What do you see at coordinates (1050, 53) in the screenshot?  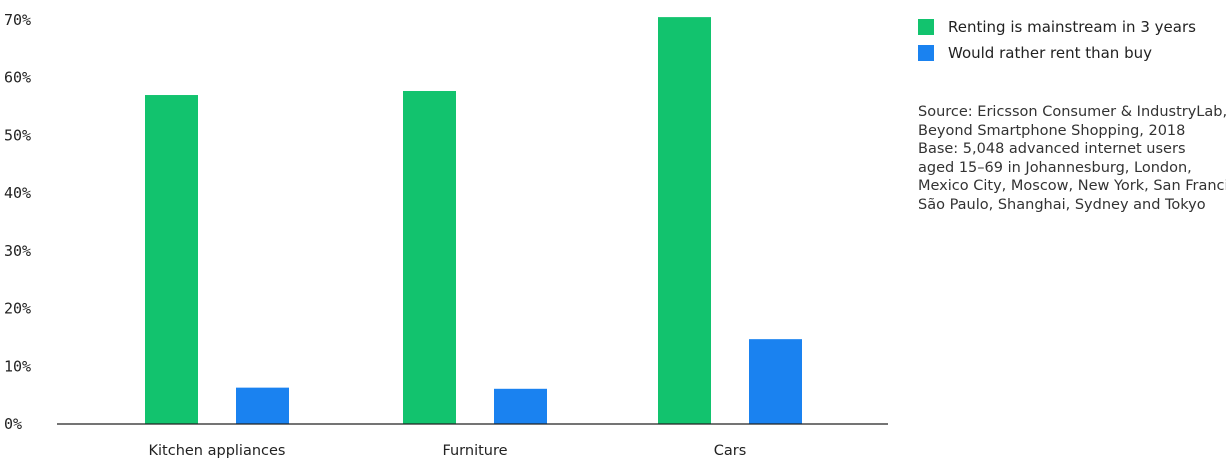 I see `legend-label: Would rather rent than buy` at bounding box center [1050, 53].